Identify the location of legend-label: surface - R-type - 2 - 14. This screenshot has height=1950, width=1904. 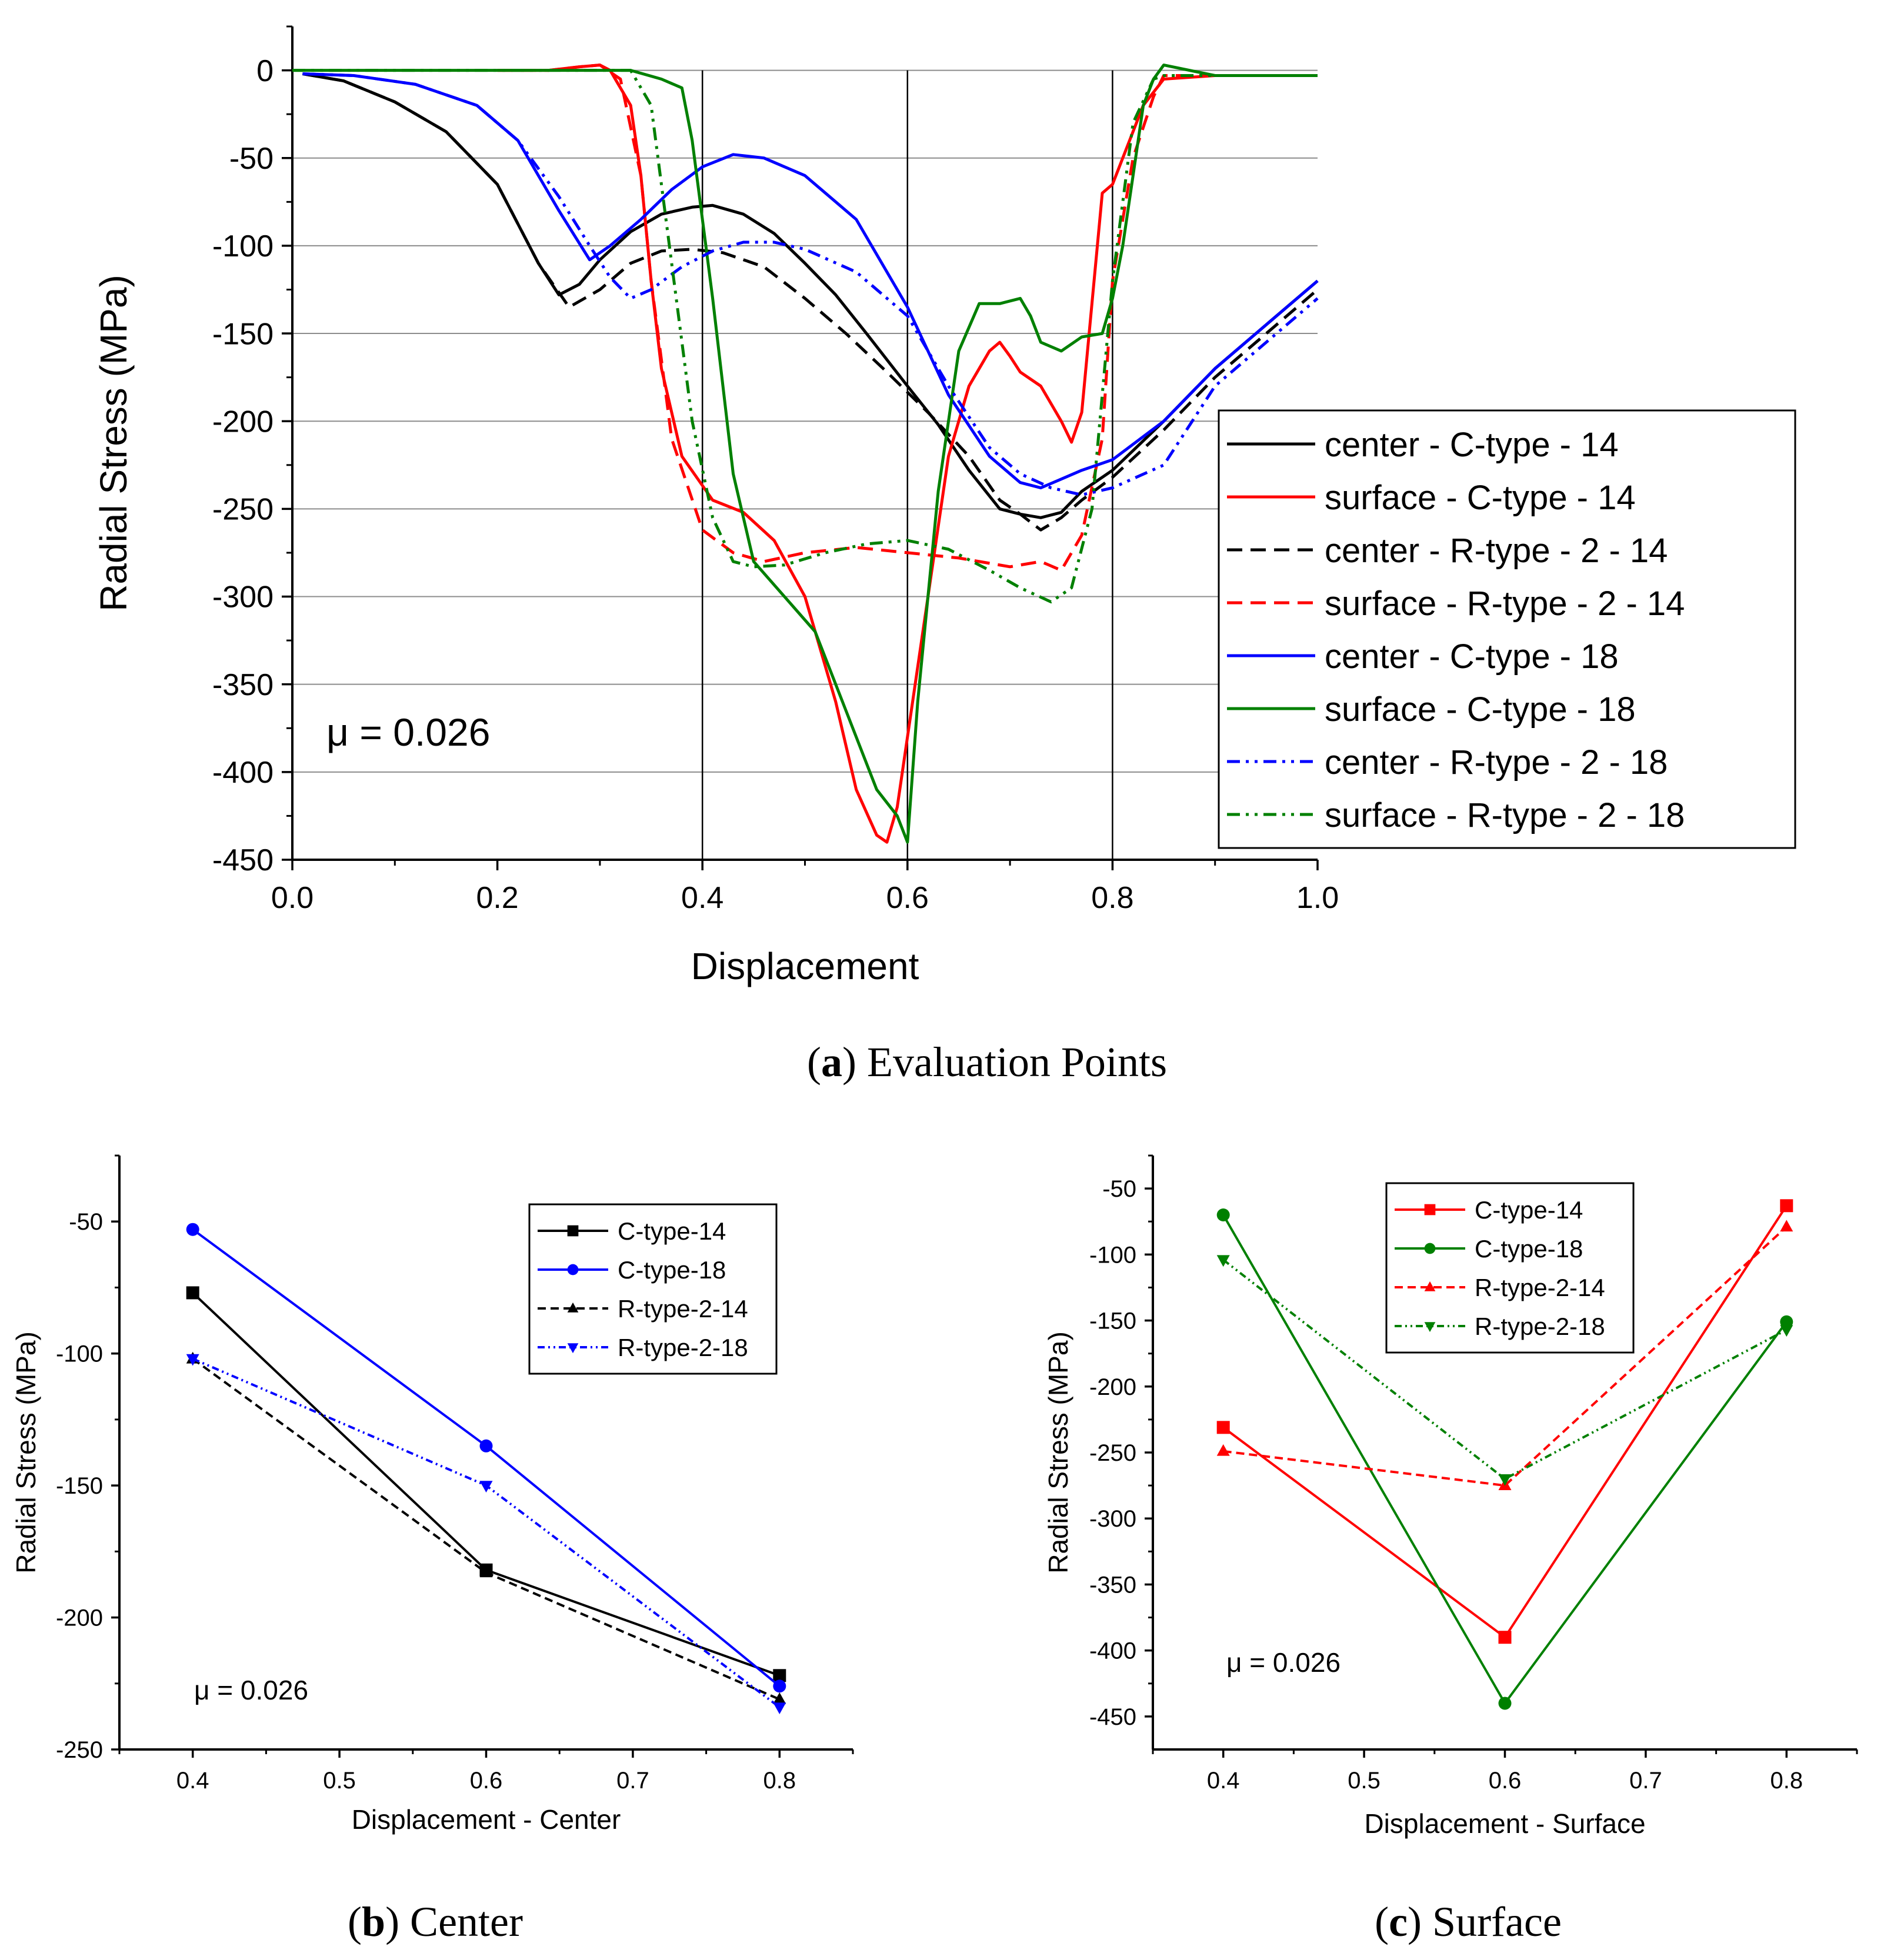
(1505, 604).